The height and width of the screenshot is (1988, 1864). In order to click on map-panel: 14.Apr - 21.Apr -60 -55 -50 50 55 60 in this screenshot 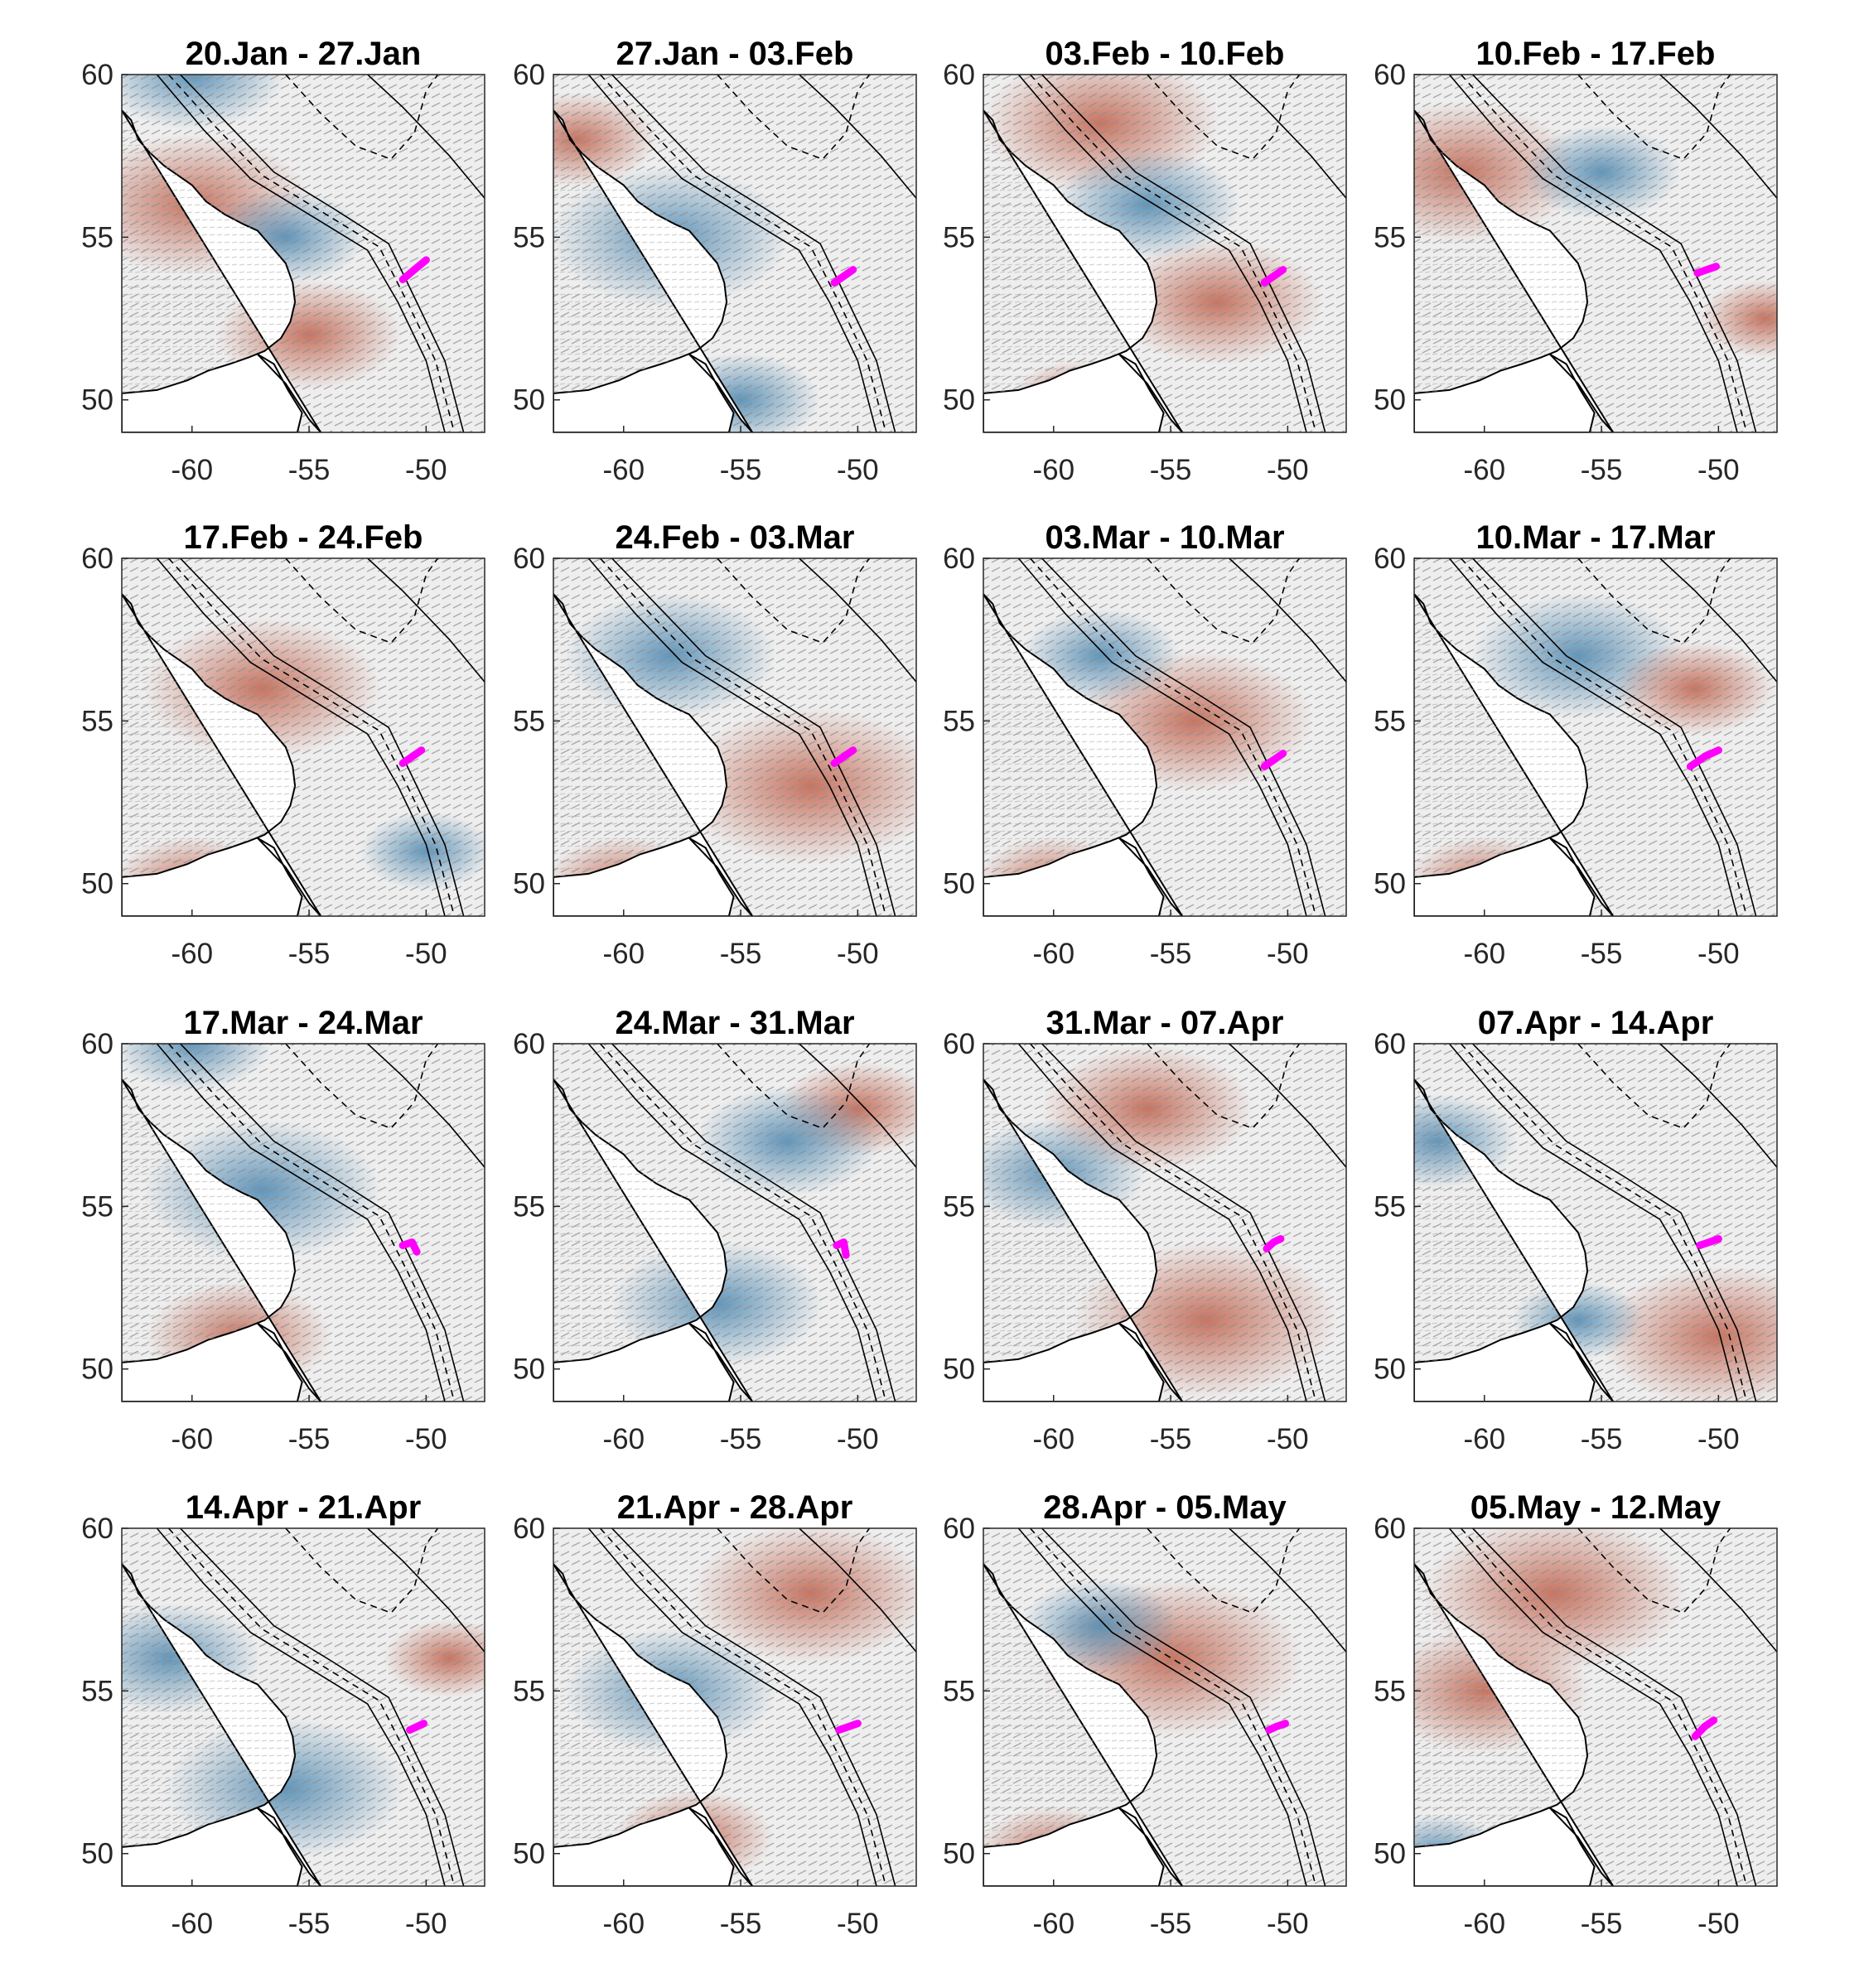, I will do `click(283, 1715)`.